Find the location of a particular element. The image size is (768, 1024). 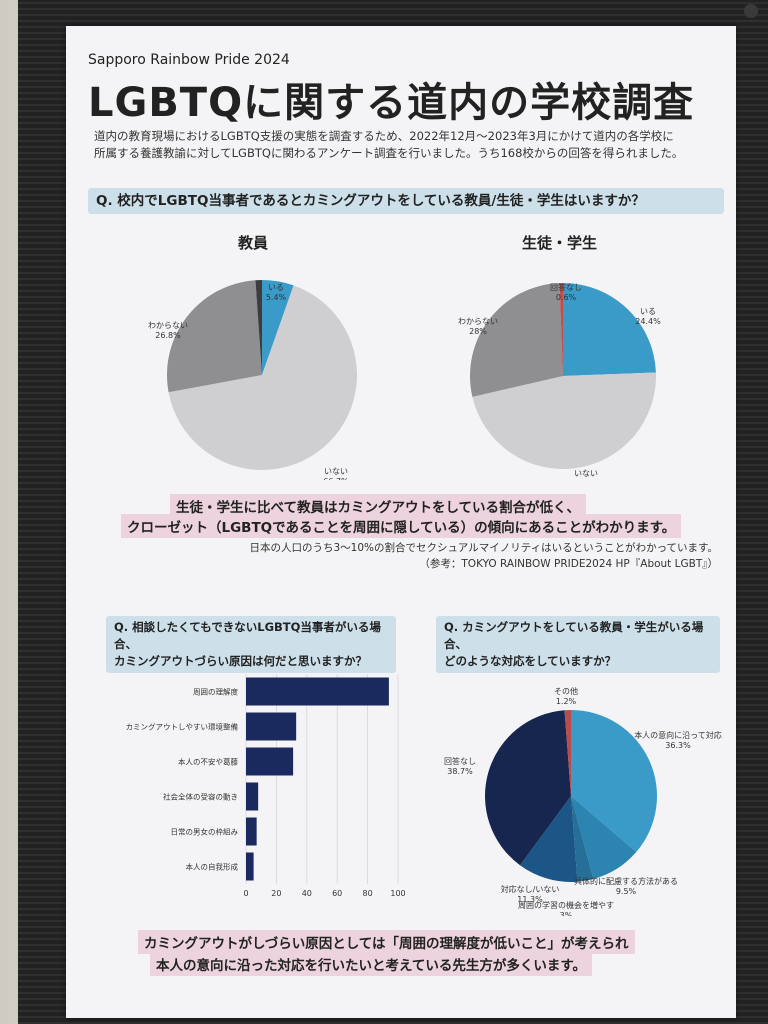

pie-students-label-1: いない is located at coordinates (586, 473).